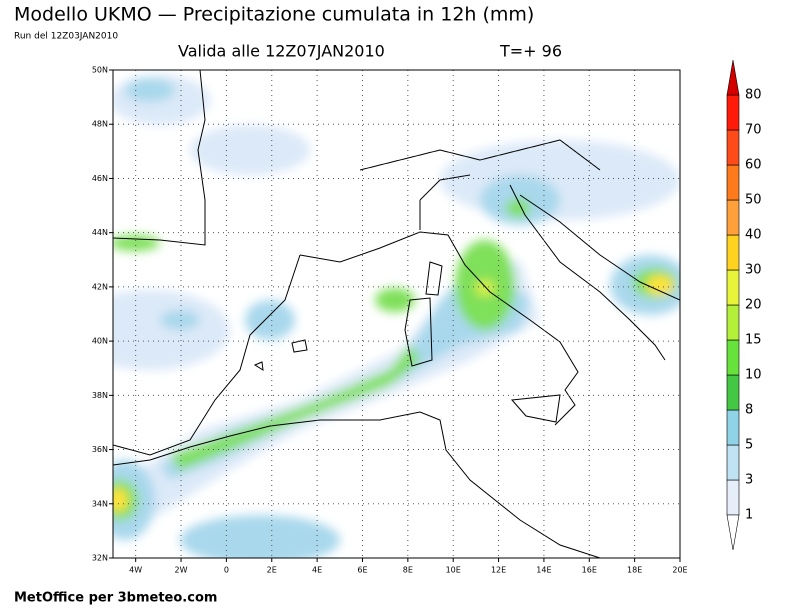  I want to click on colorbar-label: 10, so click(753, 375).